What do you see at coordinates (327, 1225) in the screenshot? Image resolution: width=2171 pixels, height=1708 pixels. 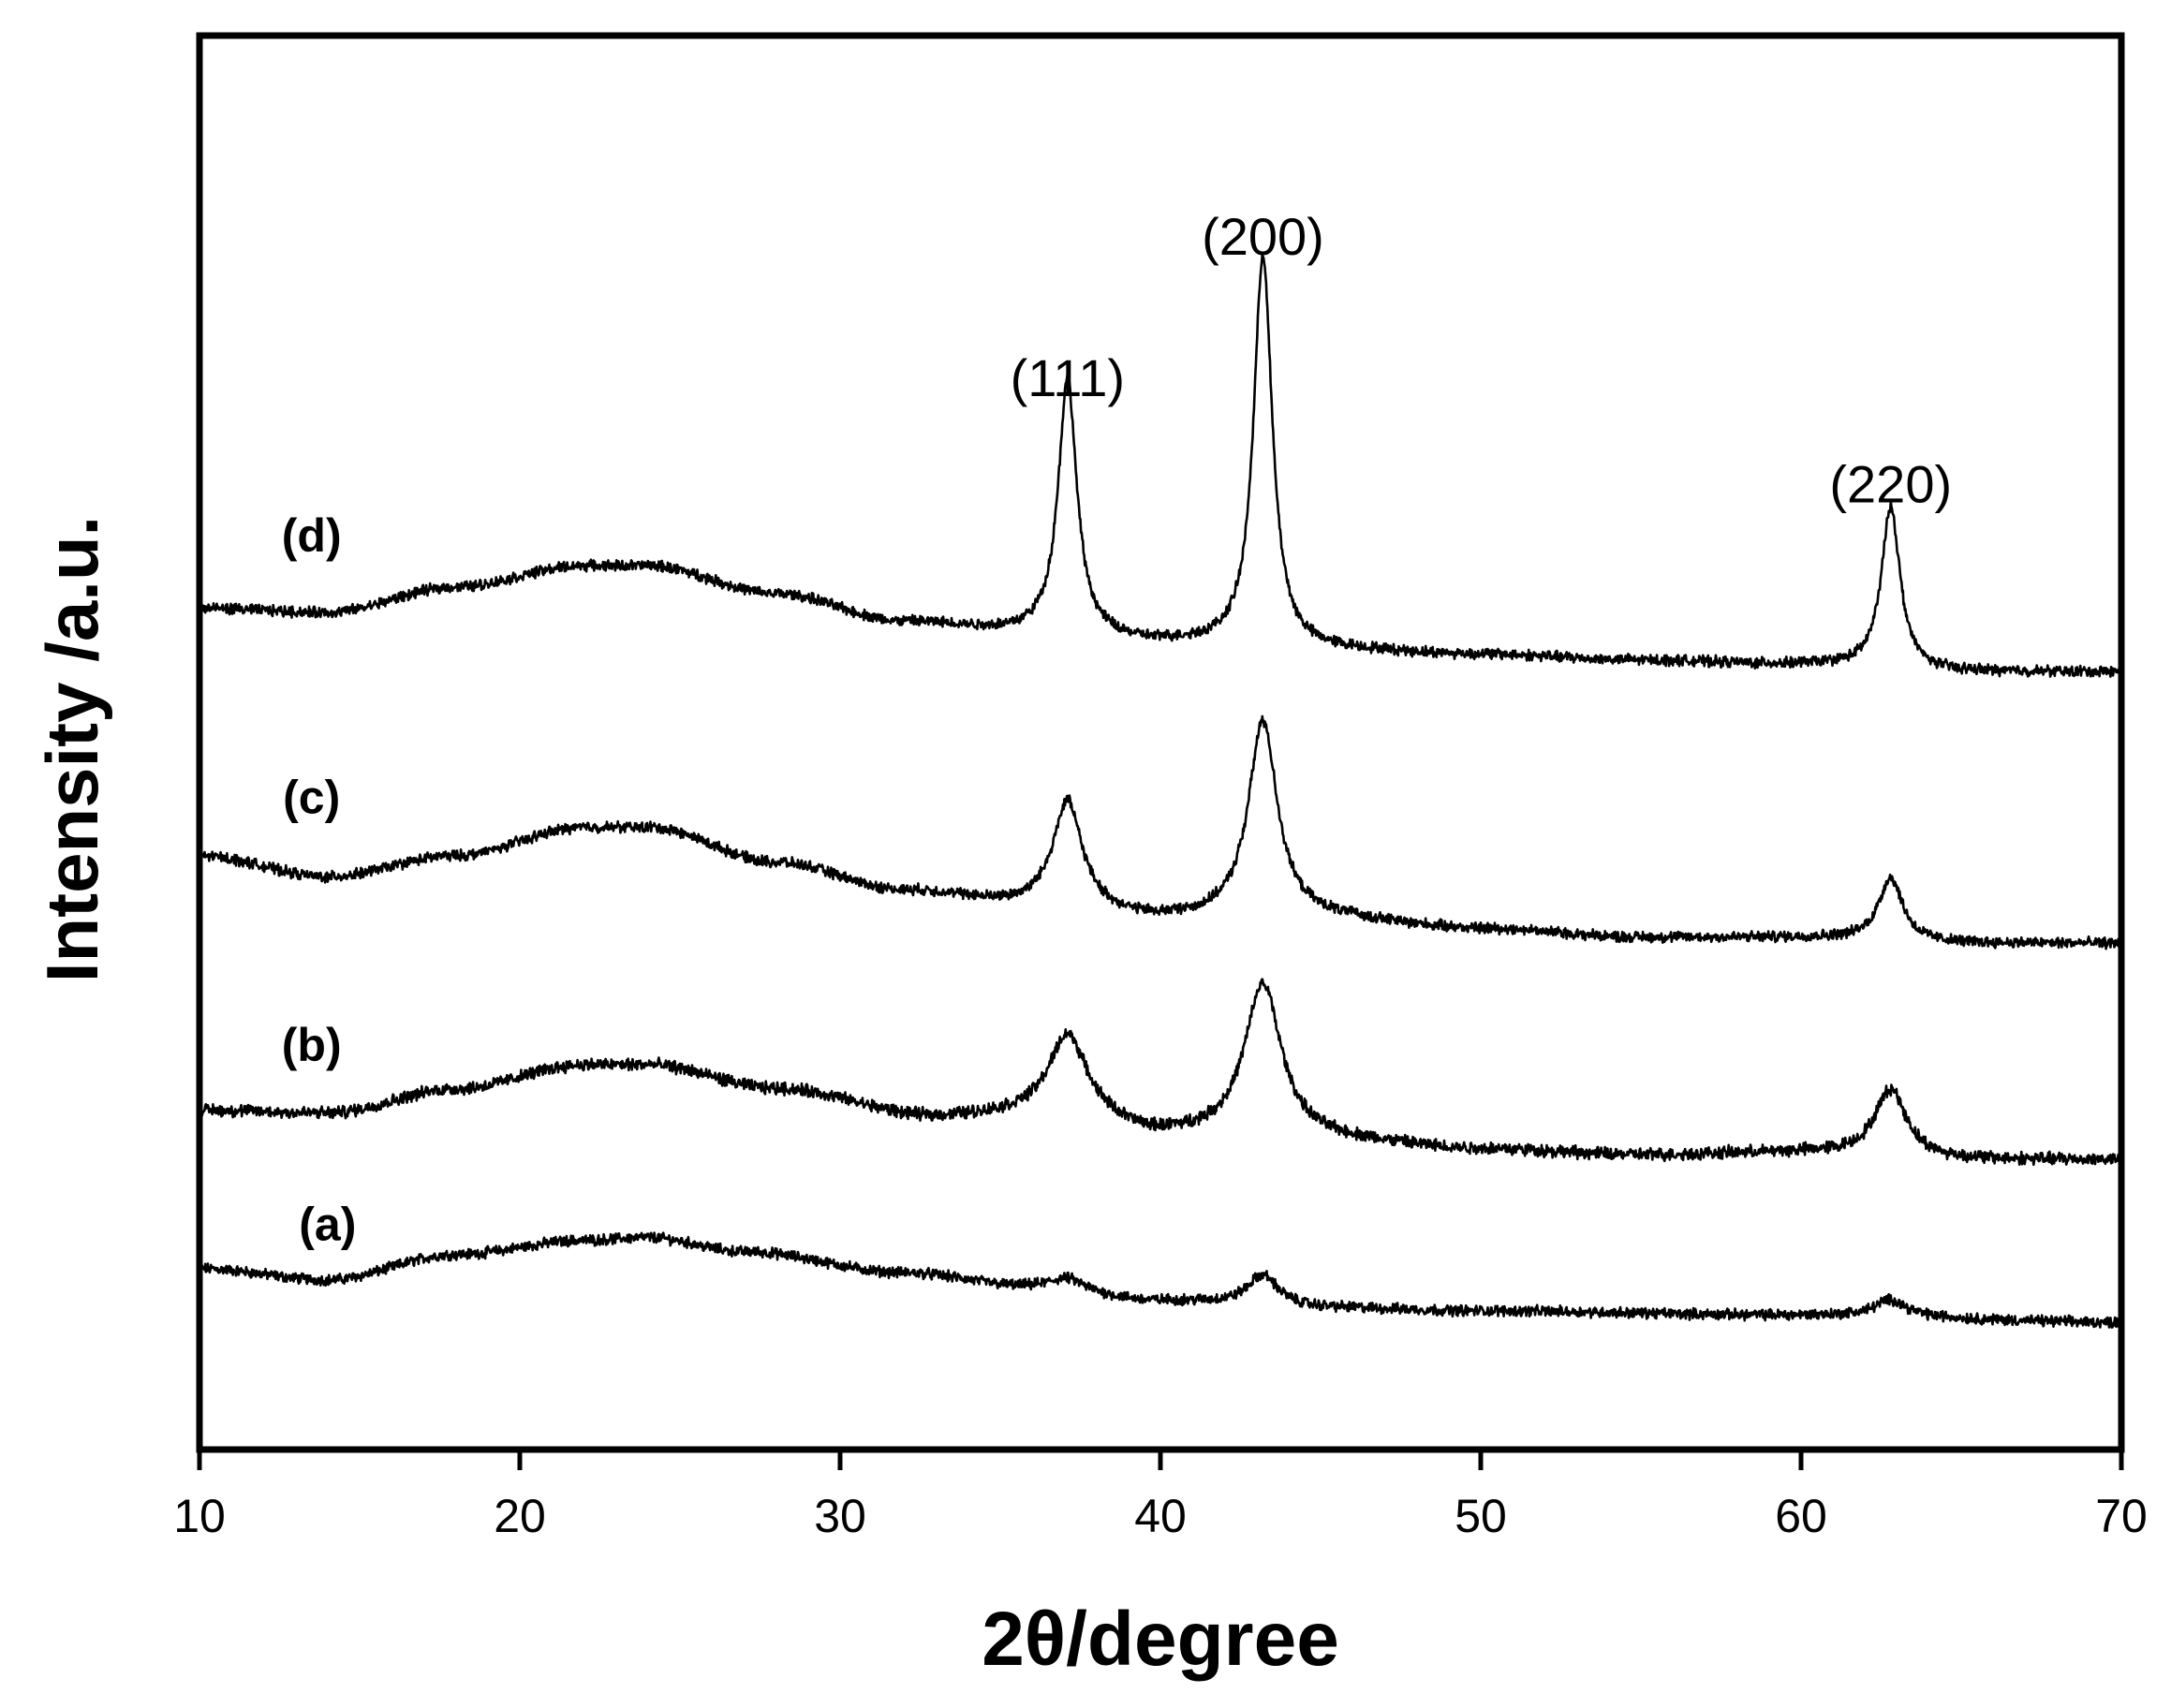 I see `series-label: (a)` at bounding box center [327, 1225].